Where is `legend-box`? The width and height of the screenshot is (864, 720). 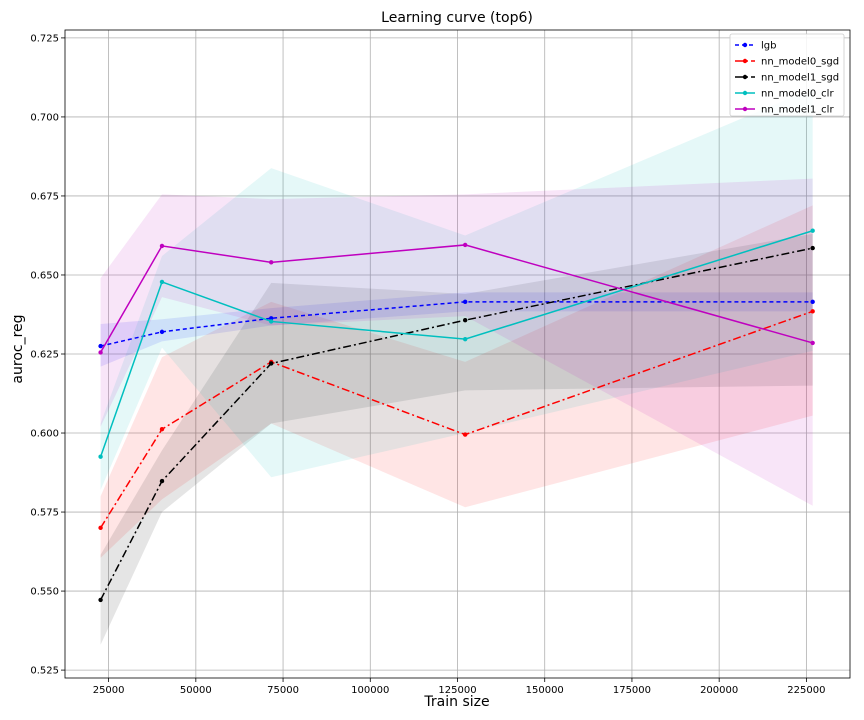 legend-box is located at coordinates (787, 75).